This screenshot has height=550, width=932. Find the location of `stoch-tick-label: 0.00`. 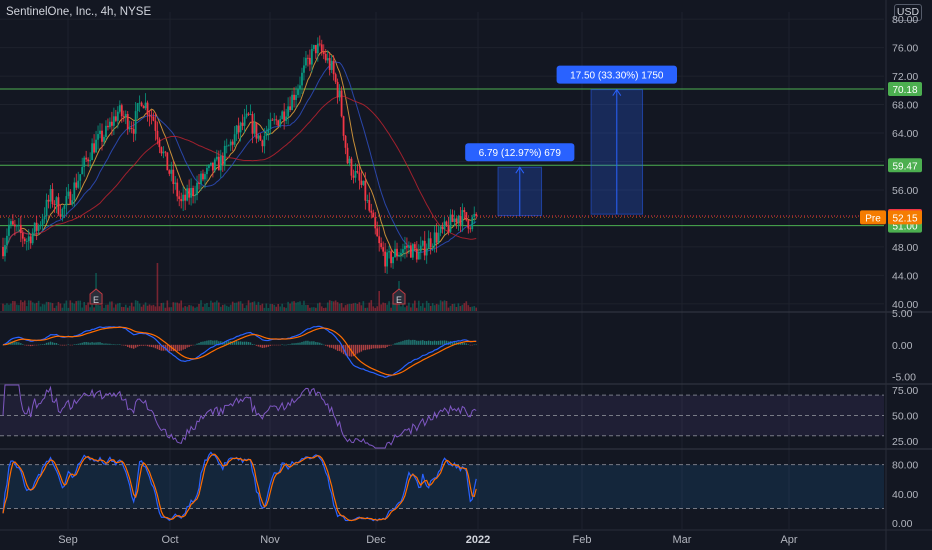

stoch-tick-label: 0.00 is located at coordinates (902, 524).